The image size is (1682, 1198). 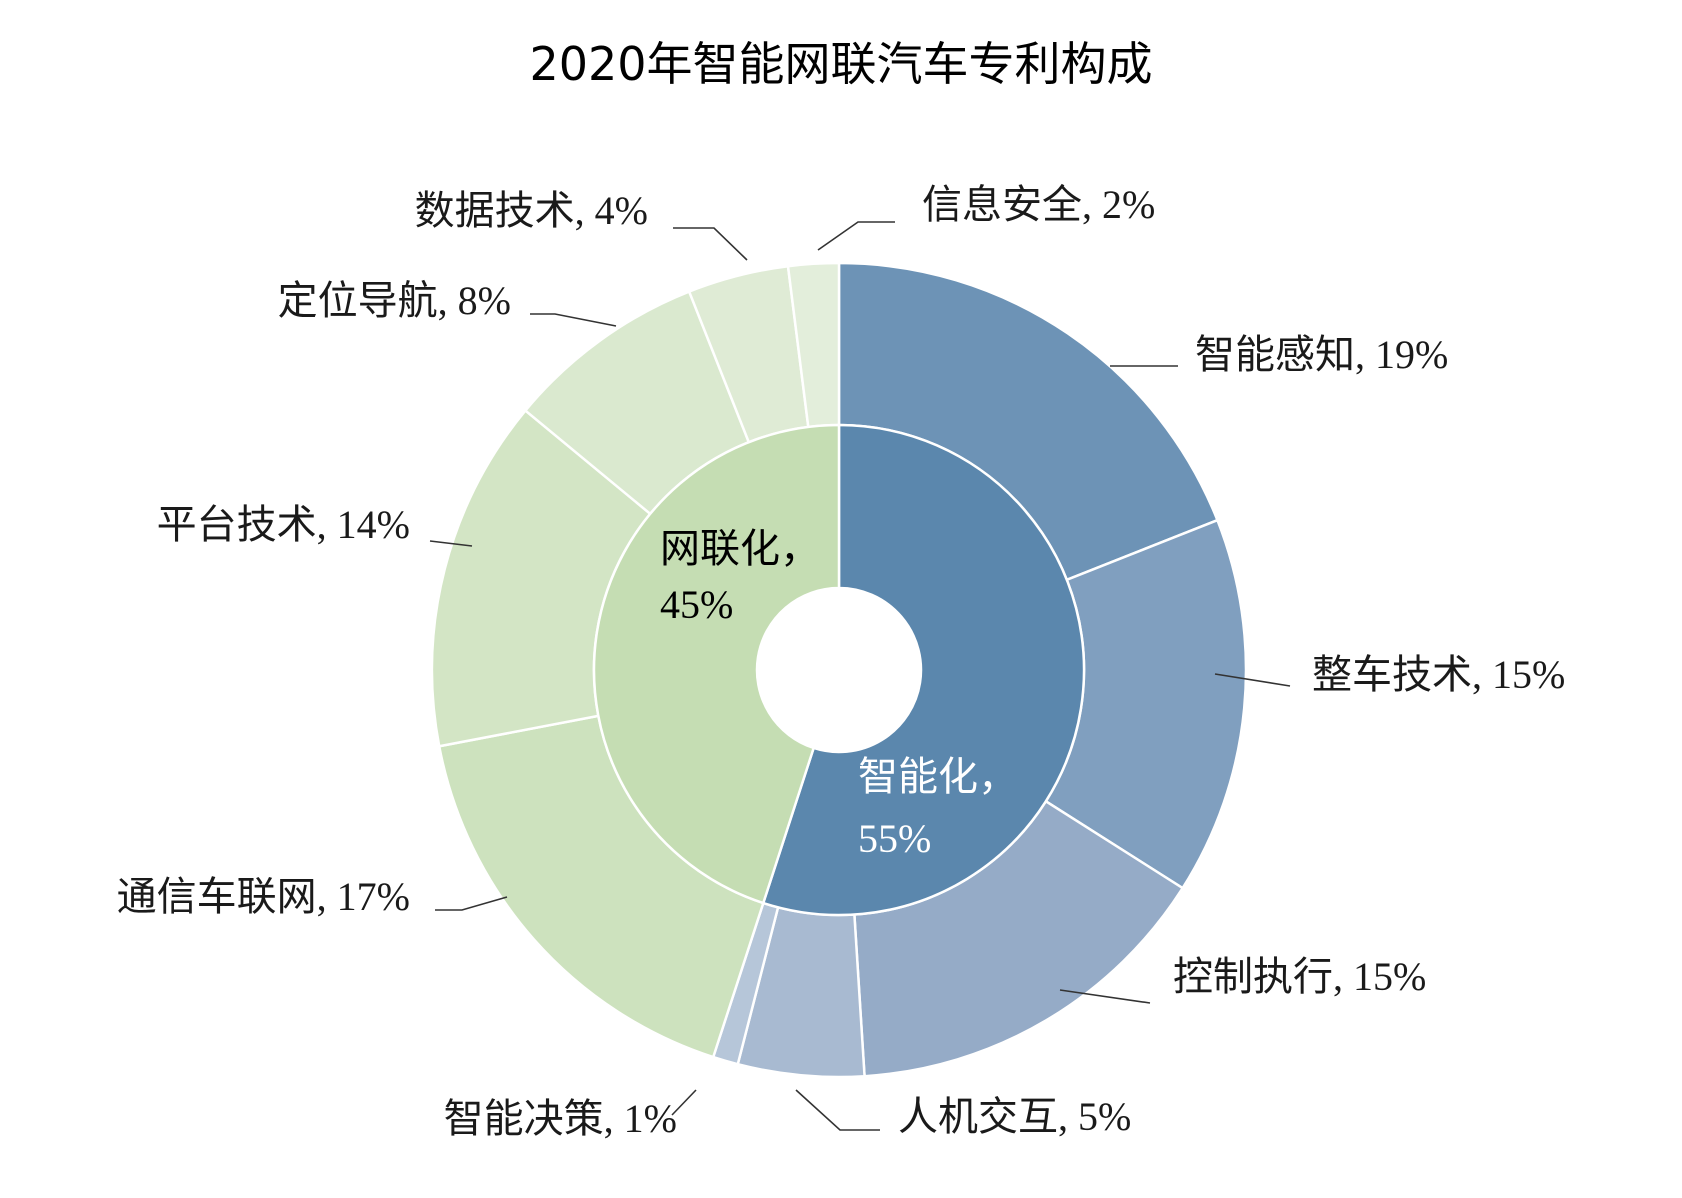 I want to click on outer-label-9: 数据技术, 4%, so click(x=531, y=210).